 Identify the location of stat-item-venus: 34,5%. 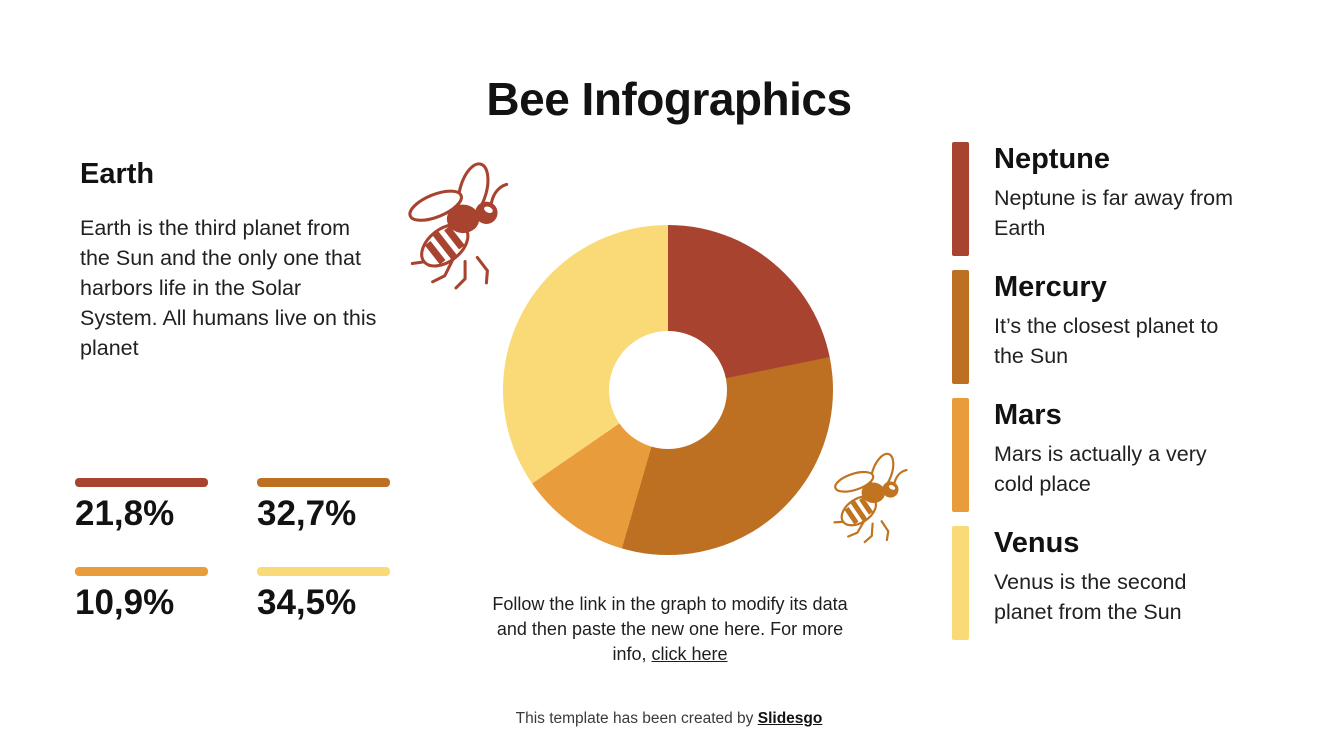
(323, 595).